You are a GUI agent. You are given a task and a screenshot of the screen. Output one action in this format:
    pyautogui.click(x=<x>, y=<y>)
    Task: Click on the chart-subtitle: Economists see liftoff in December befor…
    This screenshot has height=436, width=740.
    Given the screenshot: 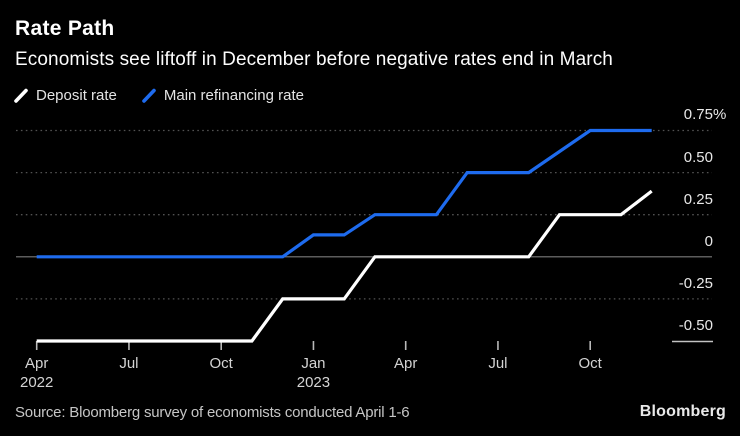 What is the action you would take?
    pyautogui.click(x=314, y=59)
    